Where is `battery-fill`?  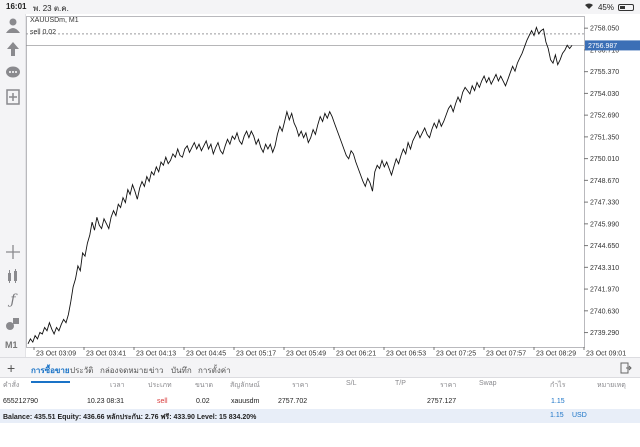
battery-fill is located at coordinates (622, 7).